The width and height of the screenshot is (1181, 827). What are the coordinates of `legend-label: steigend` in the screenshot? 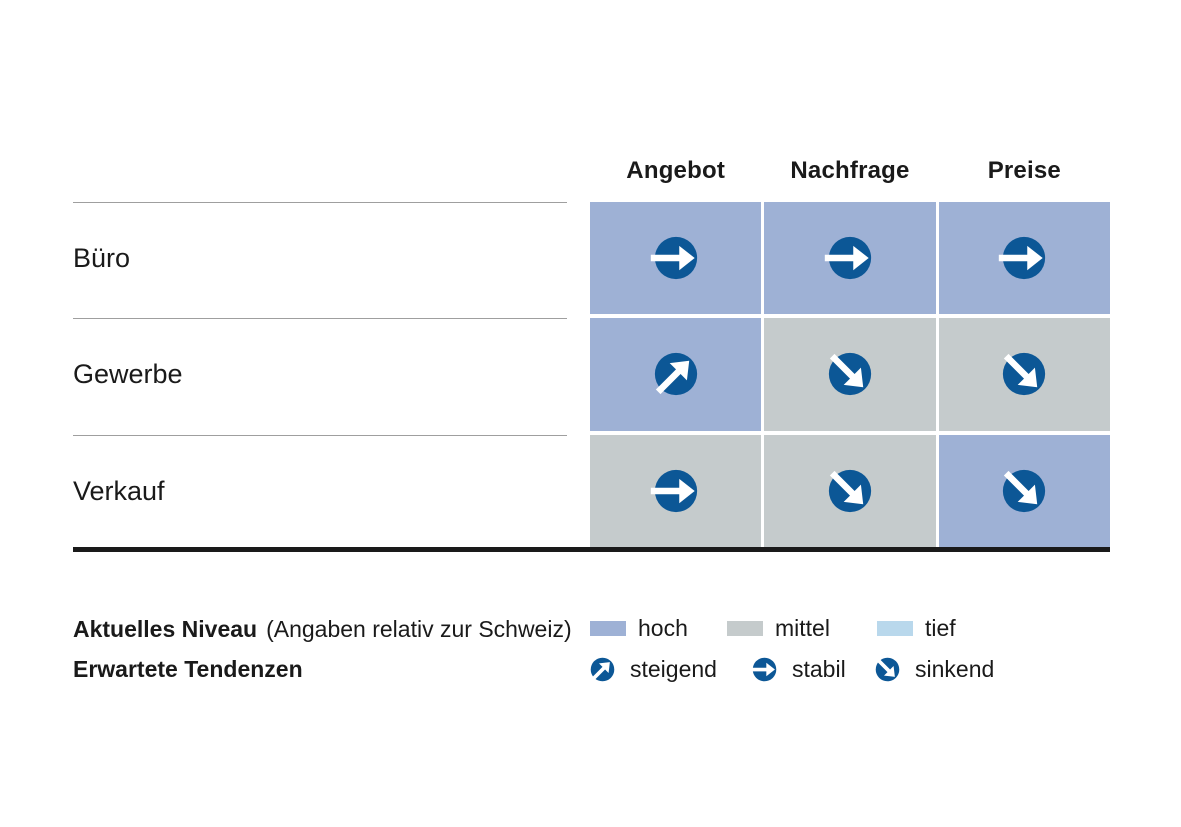 It's located at (673, 668).